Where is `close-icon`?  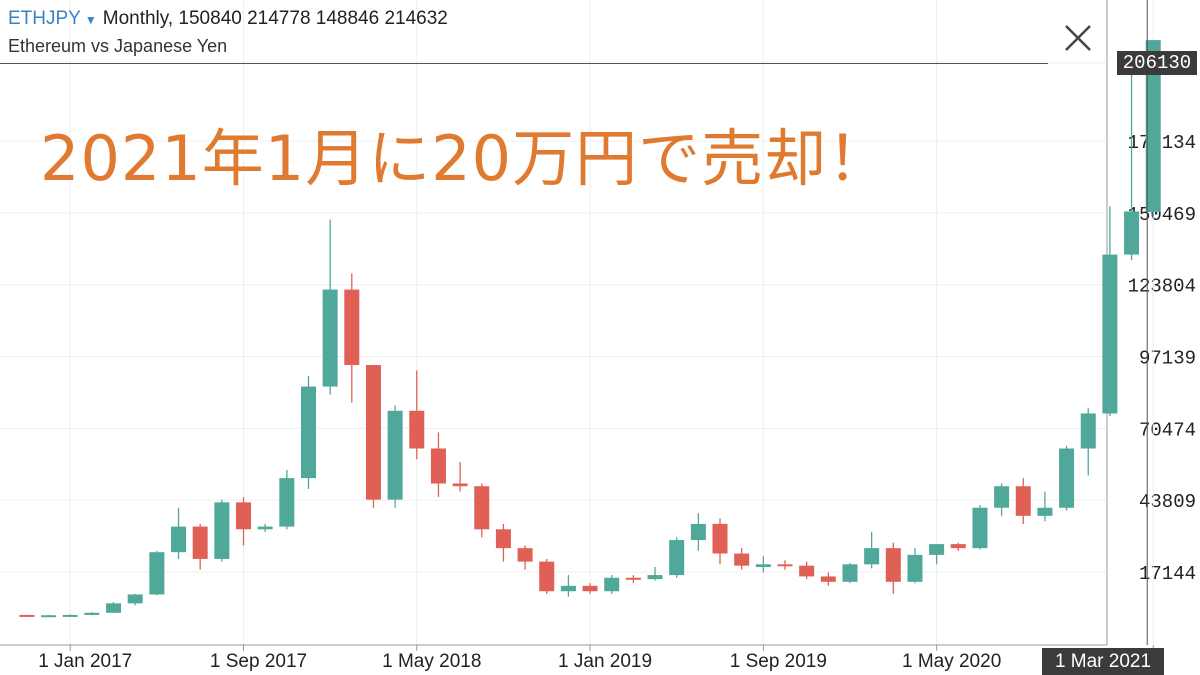
close-icon is located at coordinates (1078, 38).